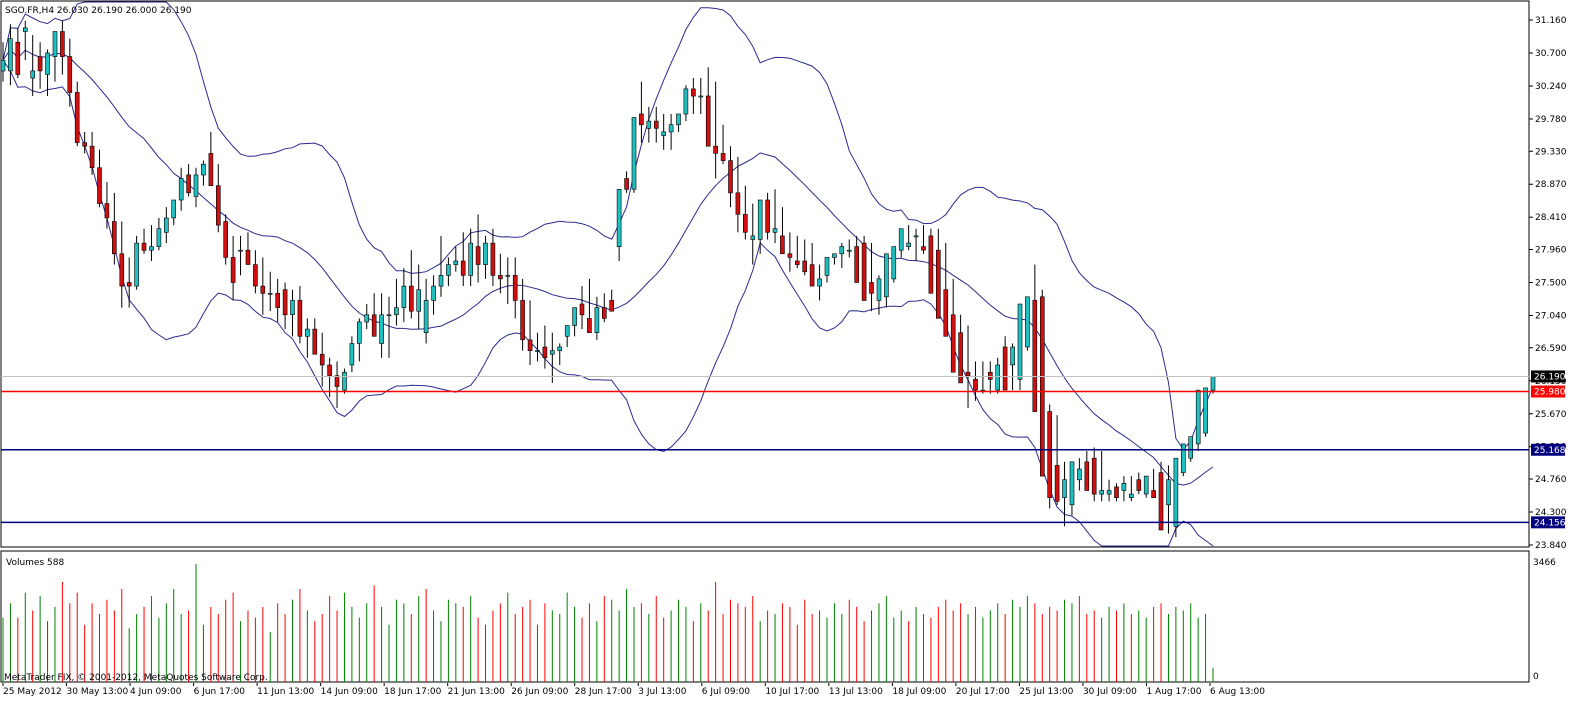  What do you see at coordinates (349, 692) in the screenshot?
I see `time-tick-label: 14 Jun 09:00` at bounding box center [349, 692].